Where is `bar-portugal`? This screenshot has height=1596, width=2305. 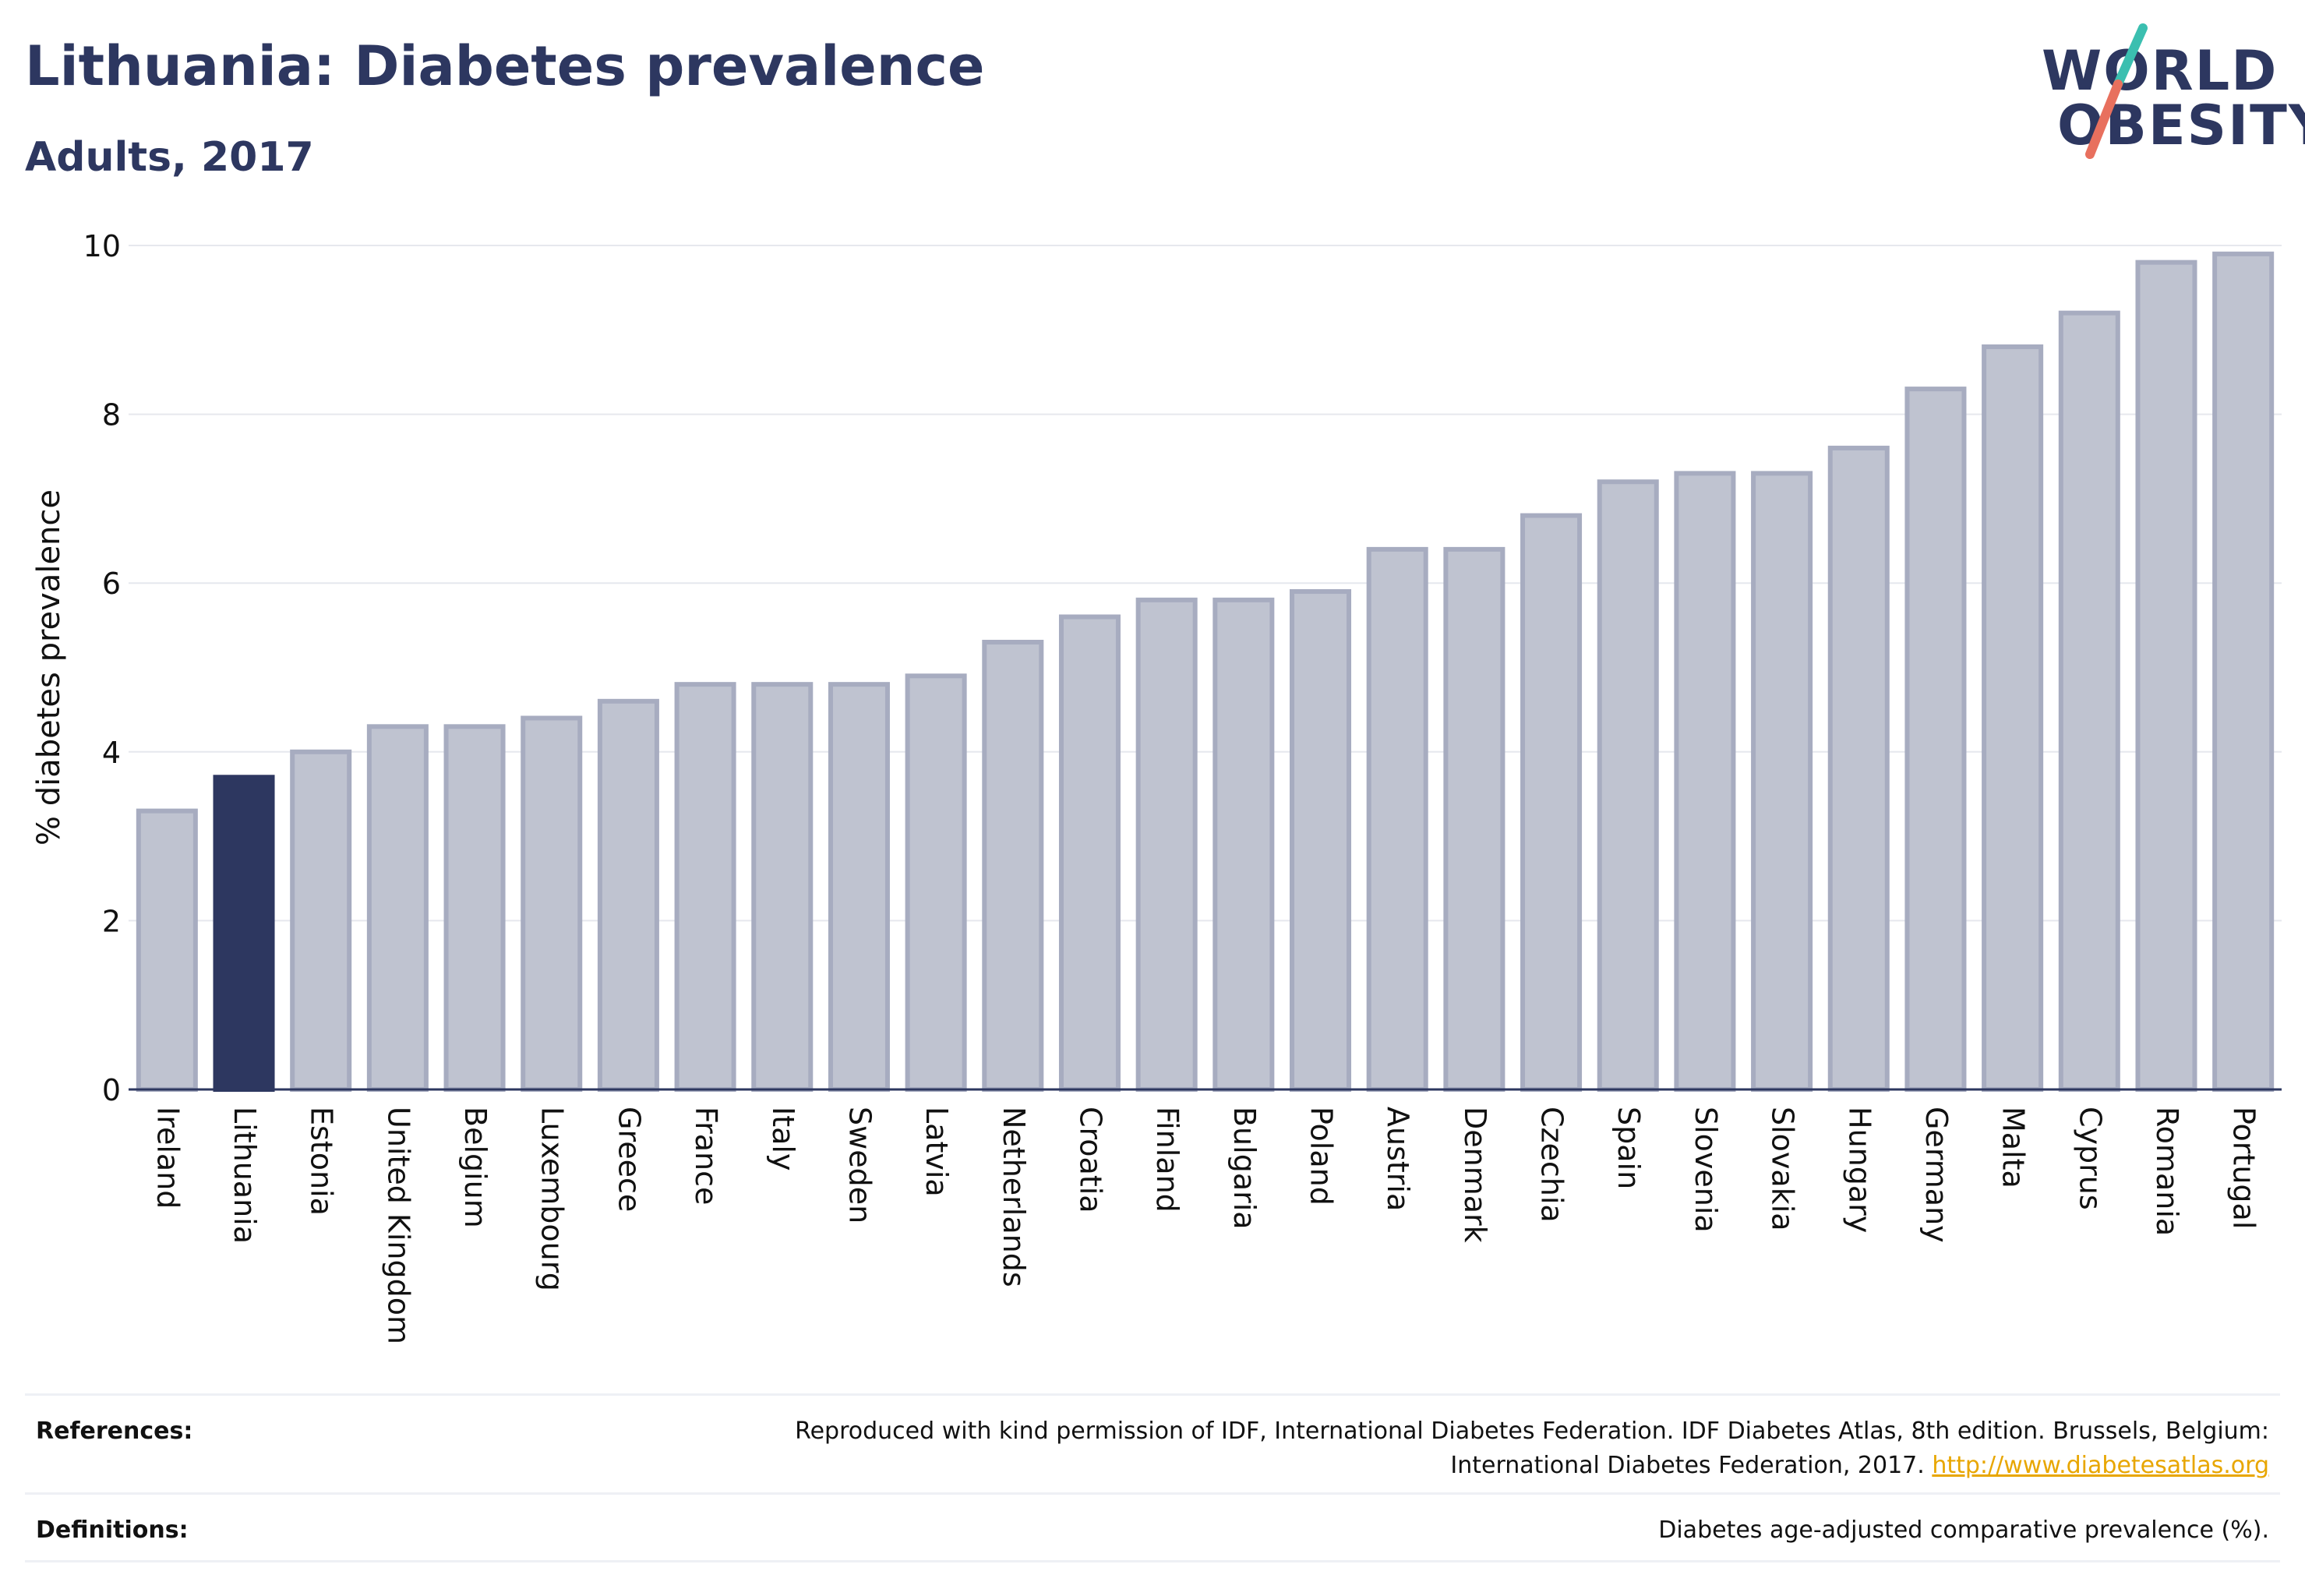
bar-portugal is located at coordinates (2243, 672).